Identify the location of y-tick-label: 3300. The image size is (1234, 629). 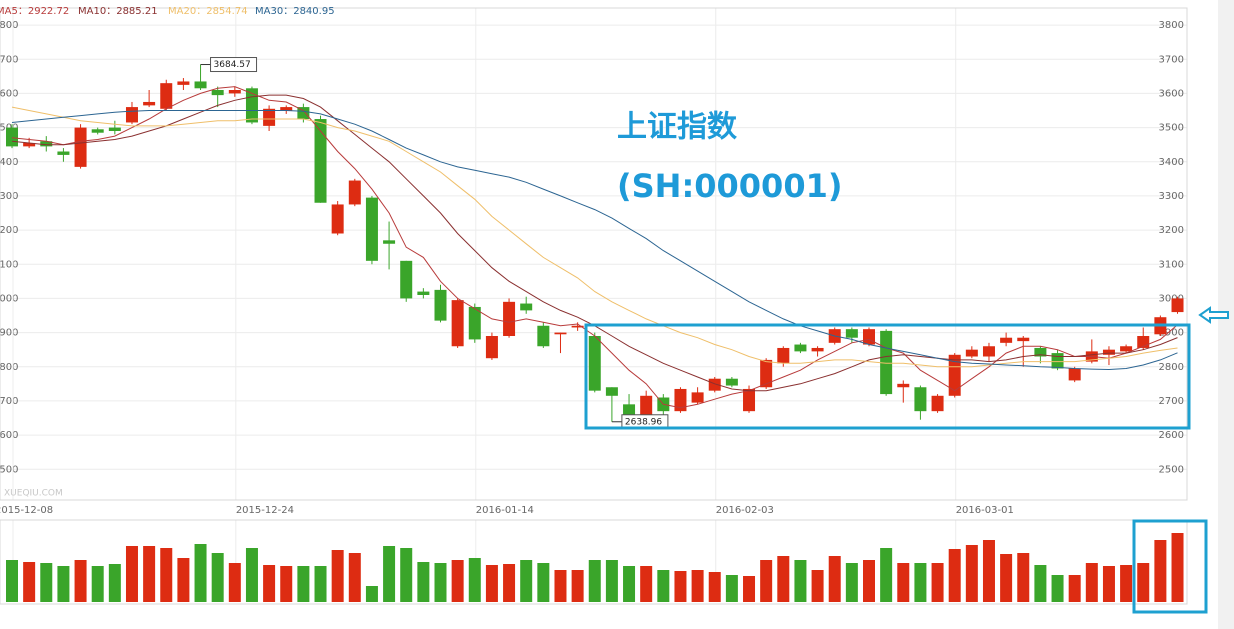
(1171, 196).